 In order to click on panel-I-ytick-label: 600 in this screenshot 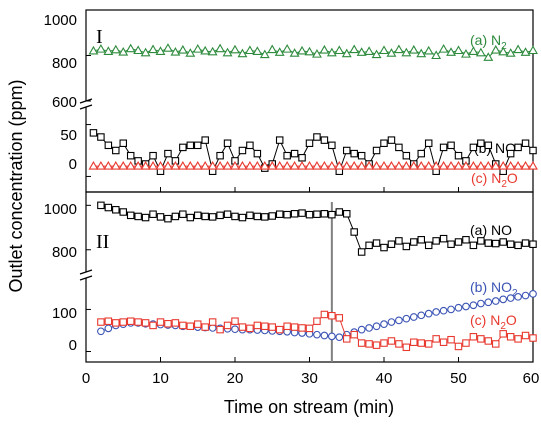, I will do `click(64, 102)`.